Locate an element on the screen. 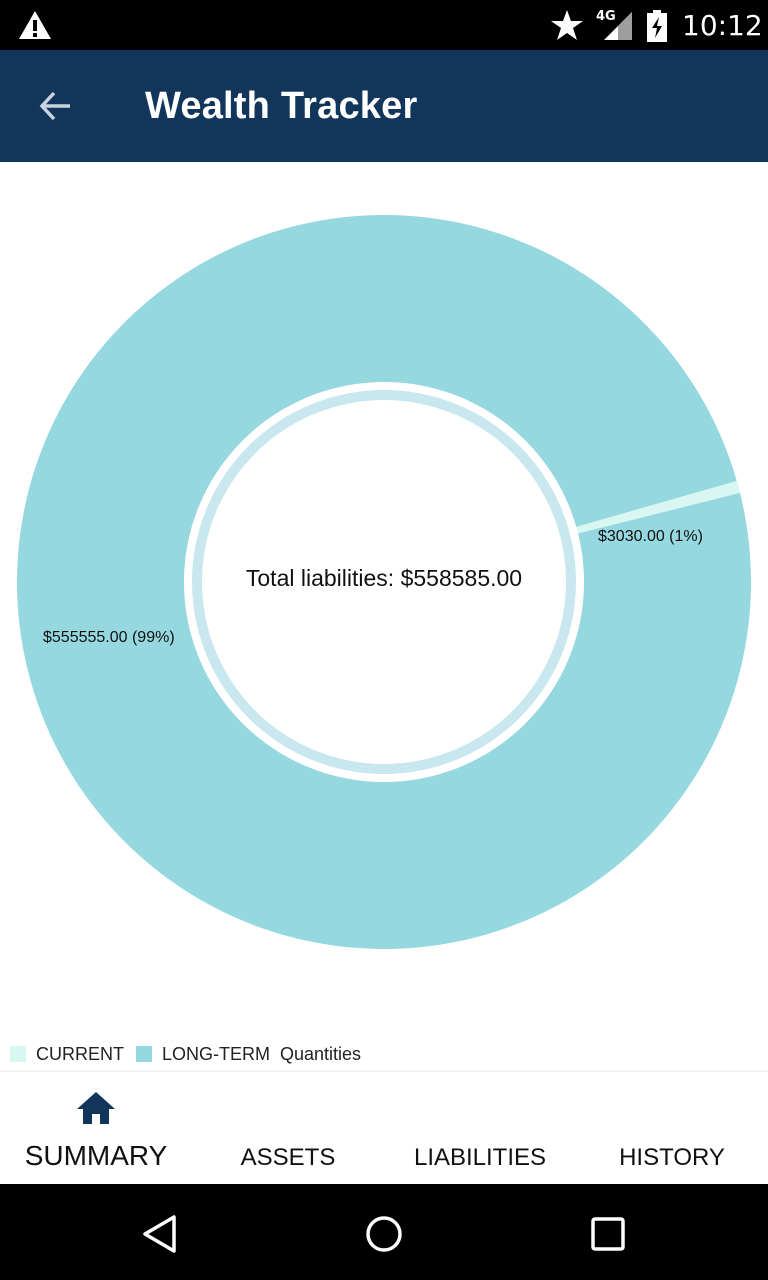 This screenshot has width=768, height=1280. tab-liabilities-label: LIABILITIES is located at coordinates (480, 1157).